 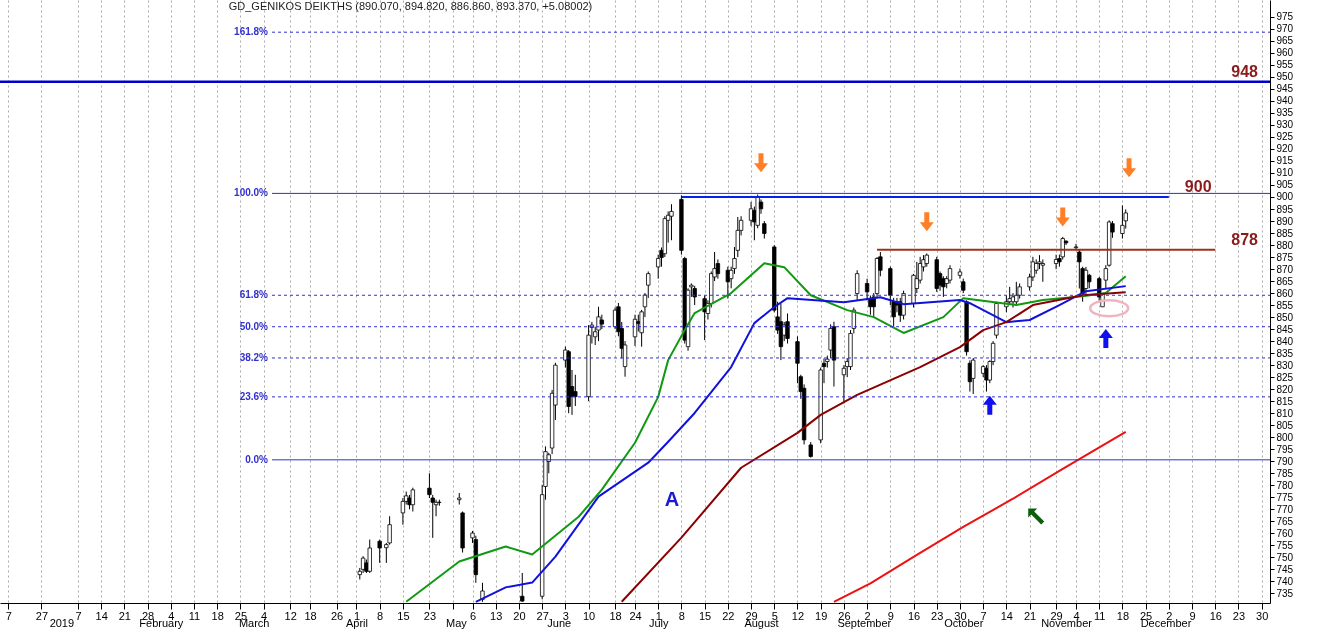 I want to click on y-tick-label: 835, so click(x=1285, y=353).